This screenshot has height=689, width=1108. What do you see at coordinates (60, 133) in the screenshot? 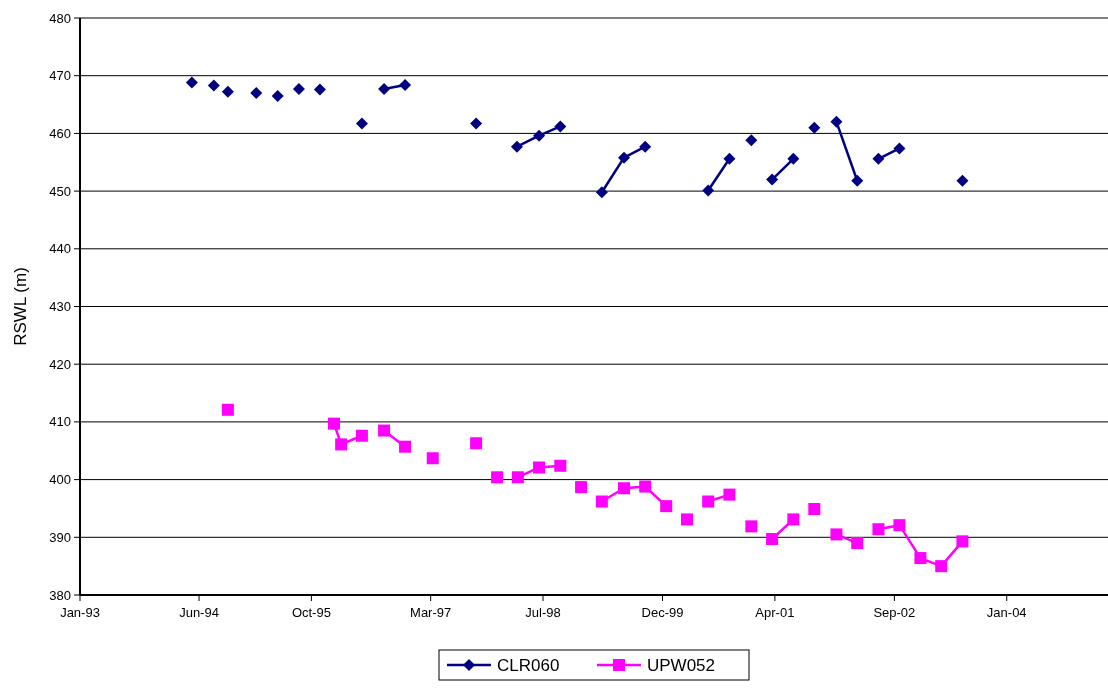
I see `y-tick-label: 460` at bounding box center [60, 133].